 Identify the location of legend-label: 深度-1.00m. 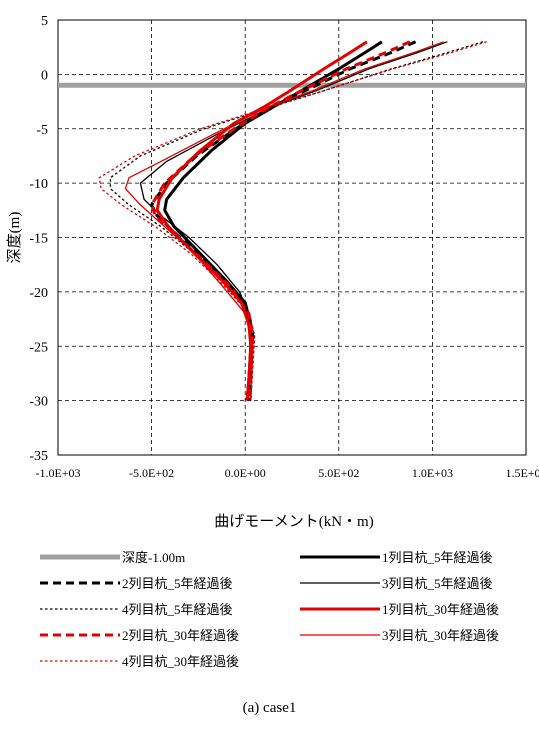
(153, 557).